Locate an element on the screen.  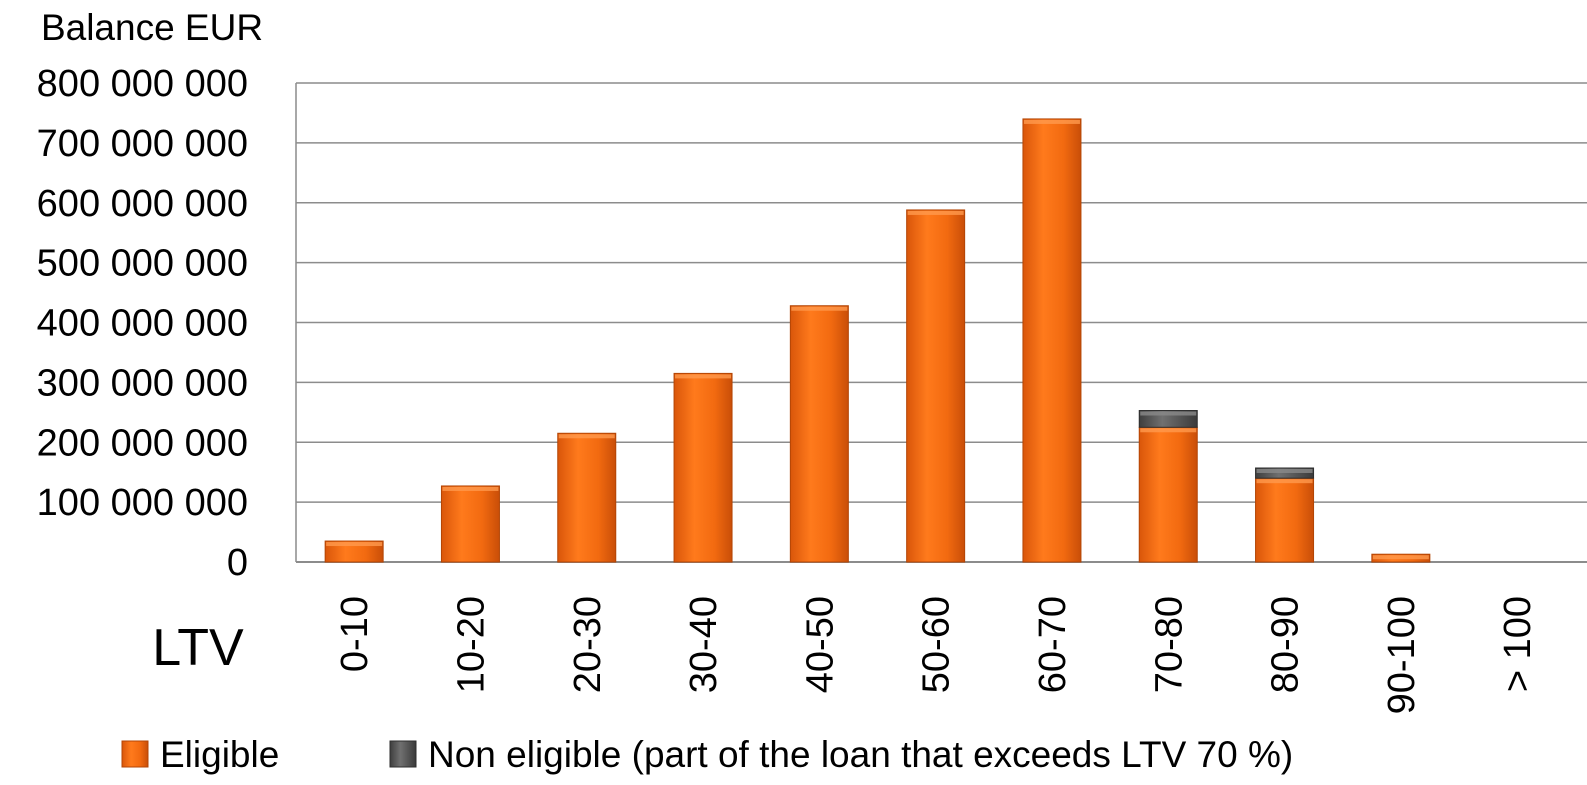
y-tick-label: 500 000 000 is located at coordinates (142, 264).